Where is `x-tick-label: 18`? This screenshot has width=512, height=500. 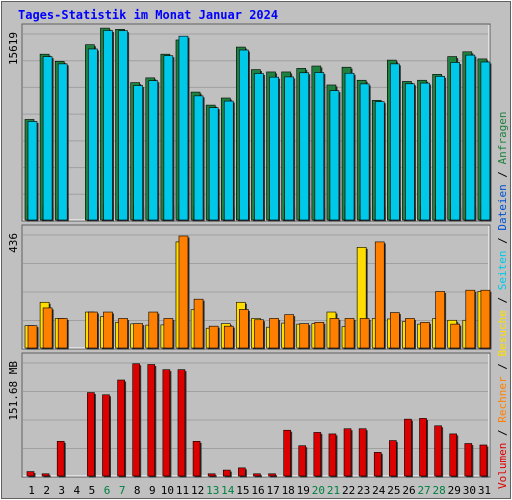
x-tick-label: 18 is located at coordinates (288, 490).